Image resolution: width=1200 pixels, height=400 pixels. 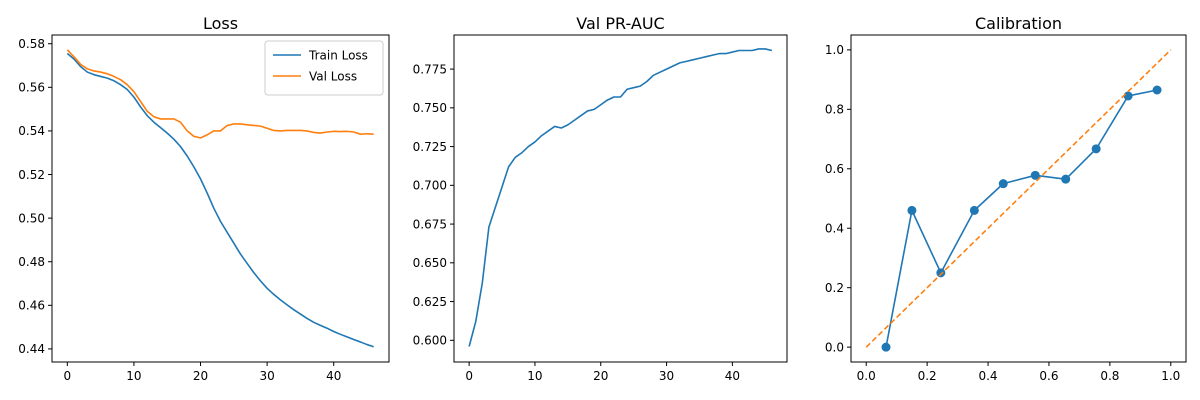 What do you see at coordinates (866, 376) in the screenshot?
I see `x-tick-label: 0.0` at bounding box center [866, 376].